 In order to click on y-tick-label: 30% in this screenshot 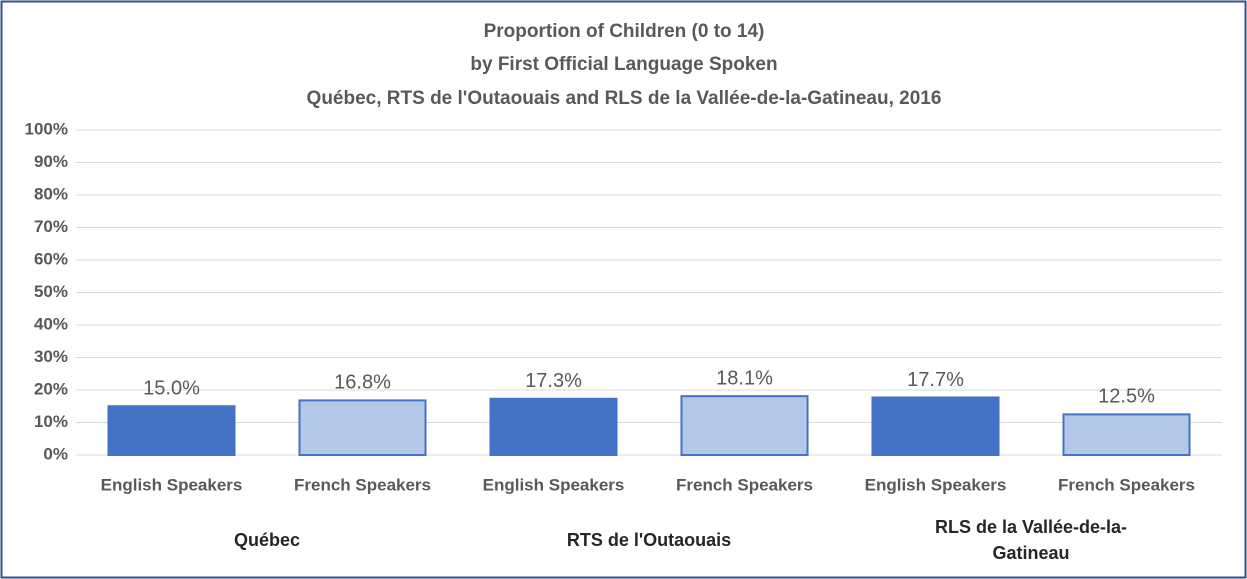, I will do `click(51, 356)`.